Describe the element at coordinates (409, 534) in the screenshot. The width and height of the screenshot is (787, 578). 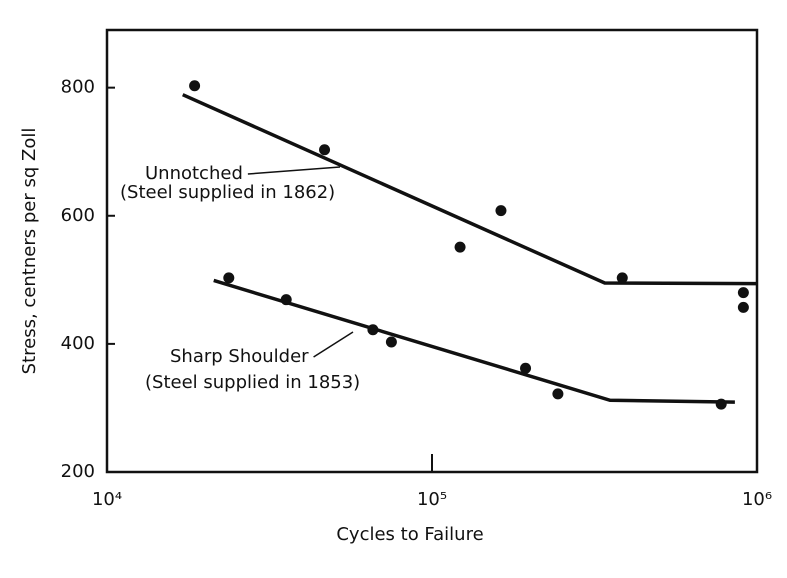
I see `x-axis-label: Cycles to Failure` at that location.